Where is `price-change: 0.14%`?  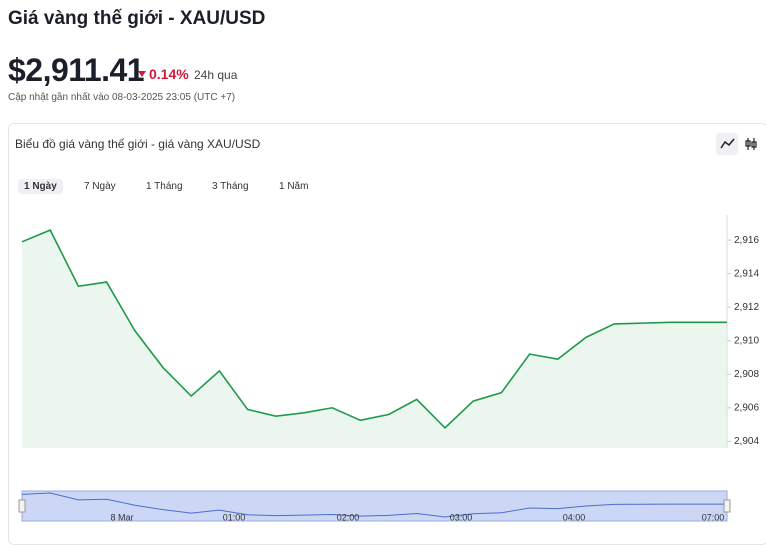
price-change: 0.14% is located at coordinates (169, 74).